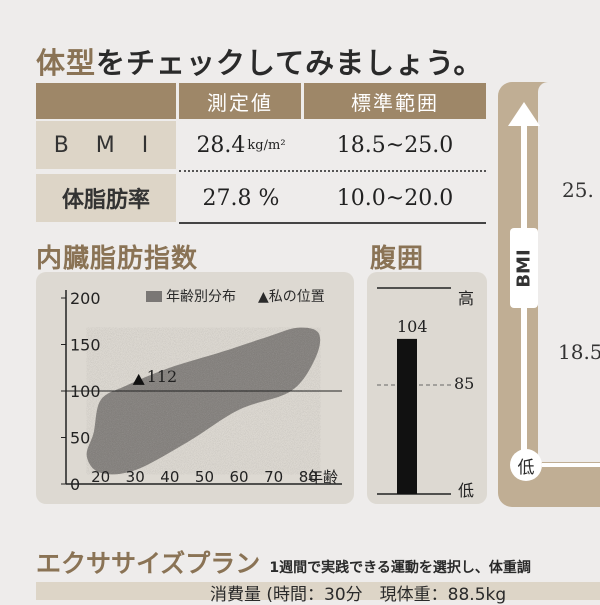 This screenshot has height=605, width=600. What do you see at coordinates (201, 297) in the screenshot?
I see `legend-distribution-label: 年齢別分布` at bounding box center [201, 297].